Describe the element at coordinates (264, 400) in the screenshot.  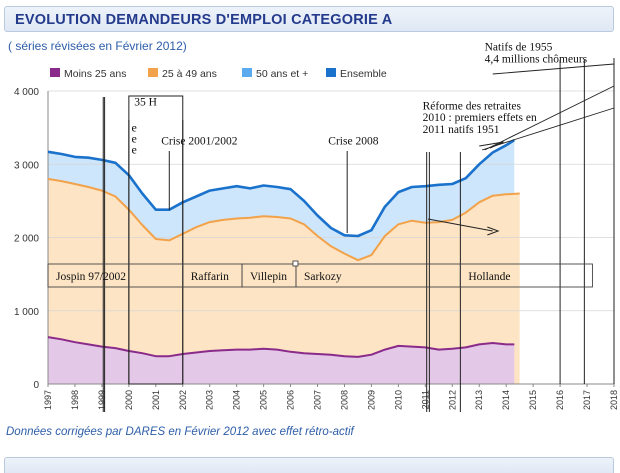
I see `x-tick-label: 2005` at that location.